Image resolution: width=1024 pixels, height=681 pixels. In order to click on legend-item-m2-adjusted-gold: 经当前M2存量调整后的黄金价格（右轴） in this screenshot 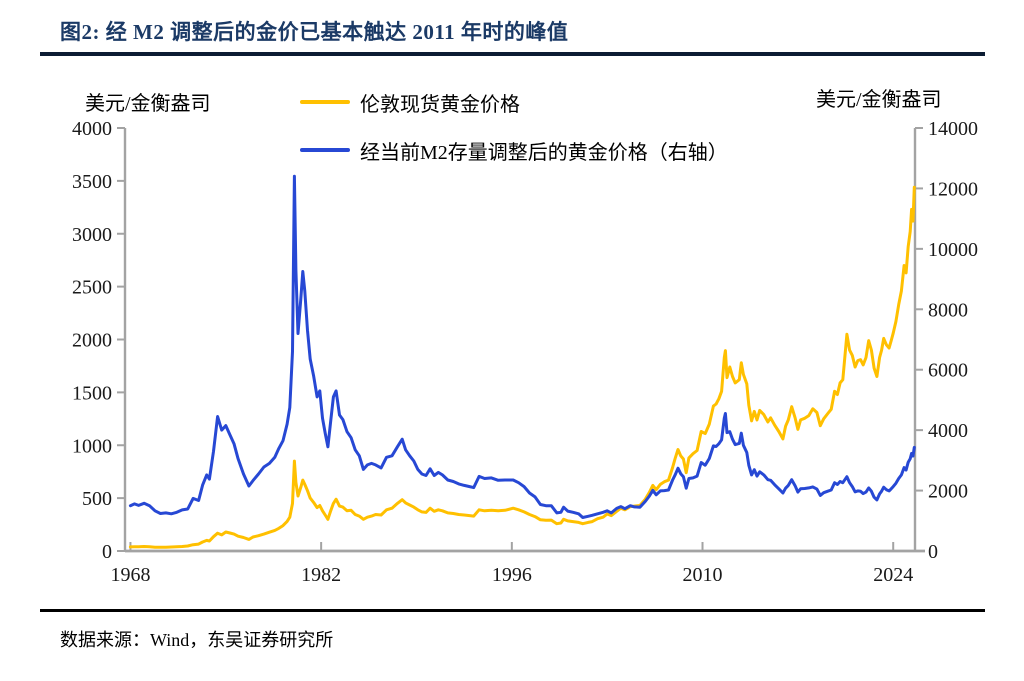, I will do `click(514, 151)`.